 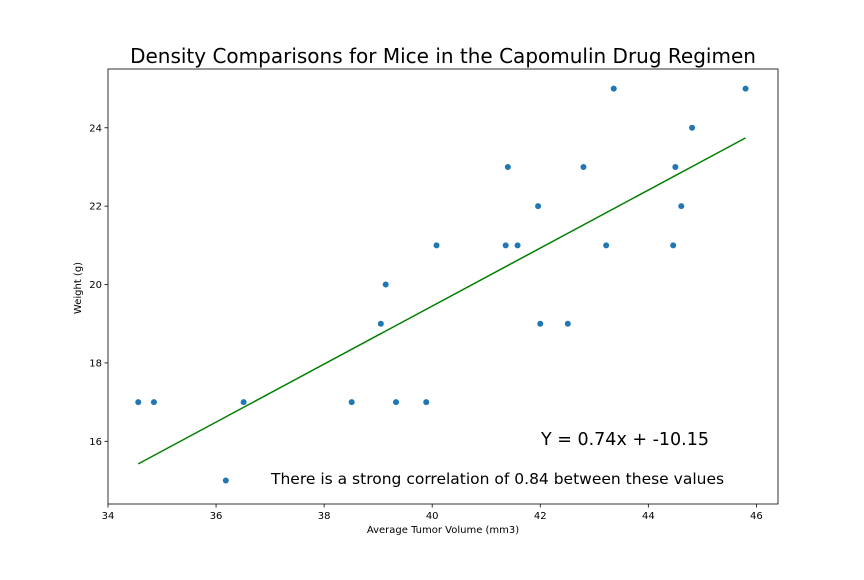 I want to click on x-tick-label: 38, so click(x=324, y=516).